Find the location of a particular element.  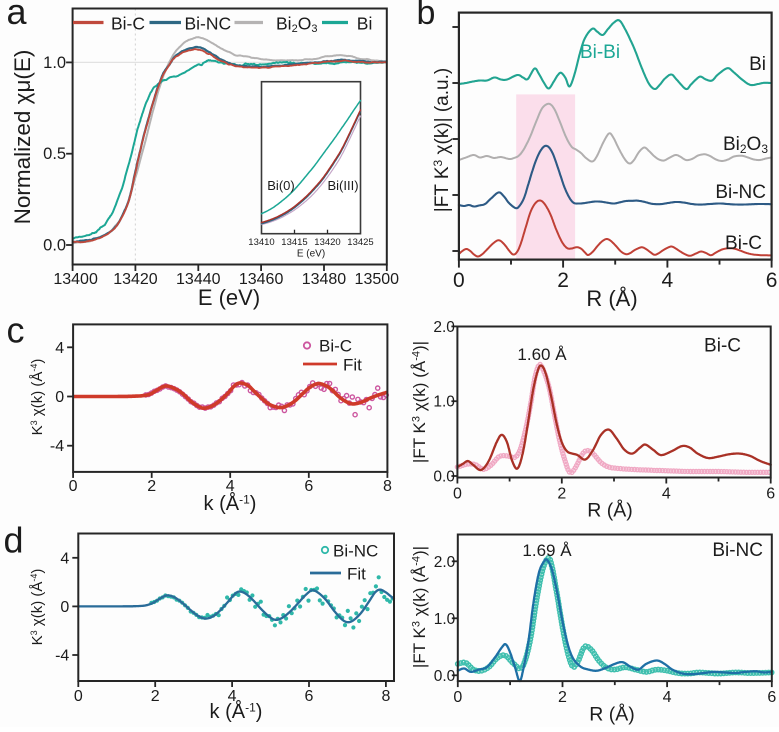

svg-text: Bi(III) is located at coordinates (342, 185).